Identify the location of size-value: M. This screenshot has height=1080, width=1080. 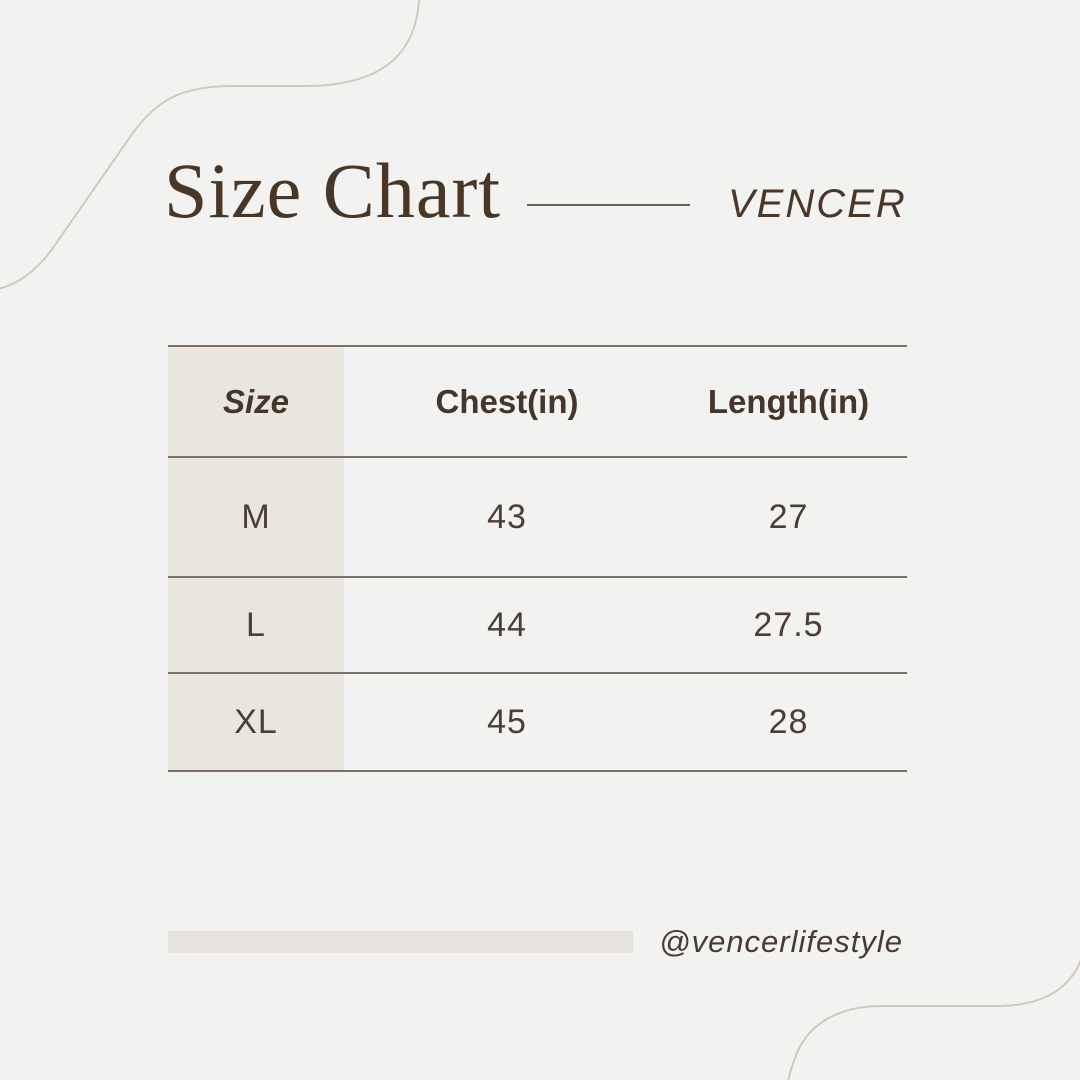
(256, 517).